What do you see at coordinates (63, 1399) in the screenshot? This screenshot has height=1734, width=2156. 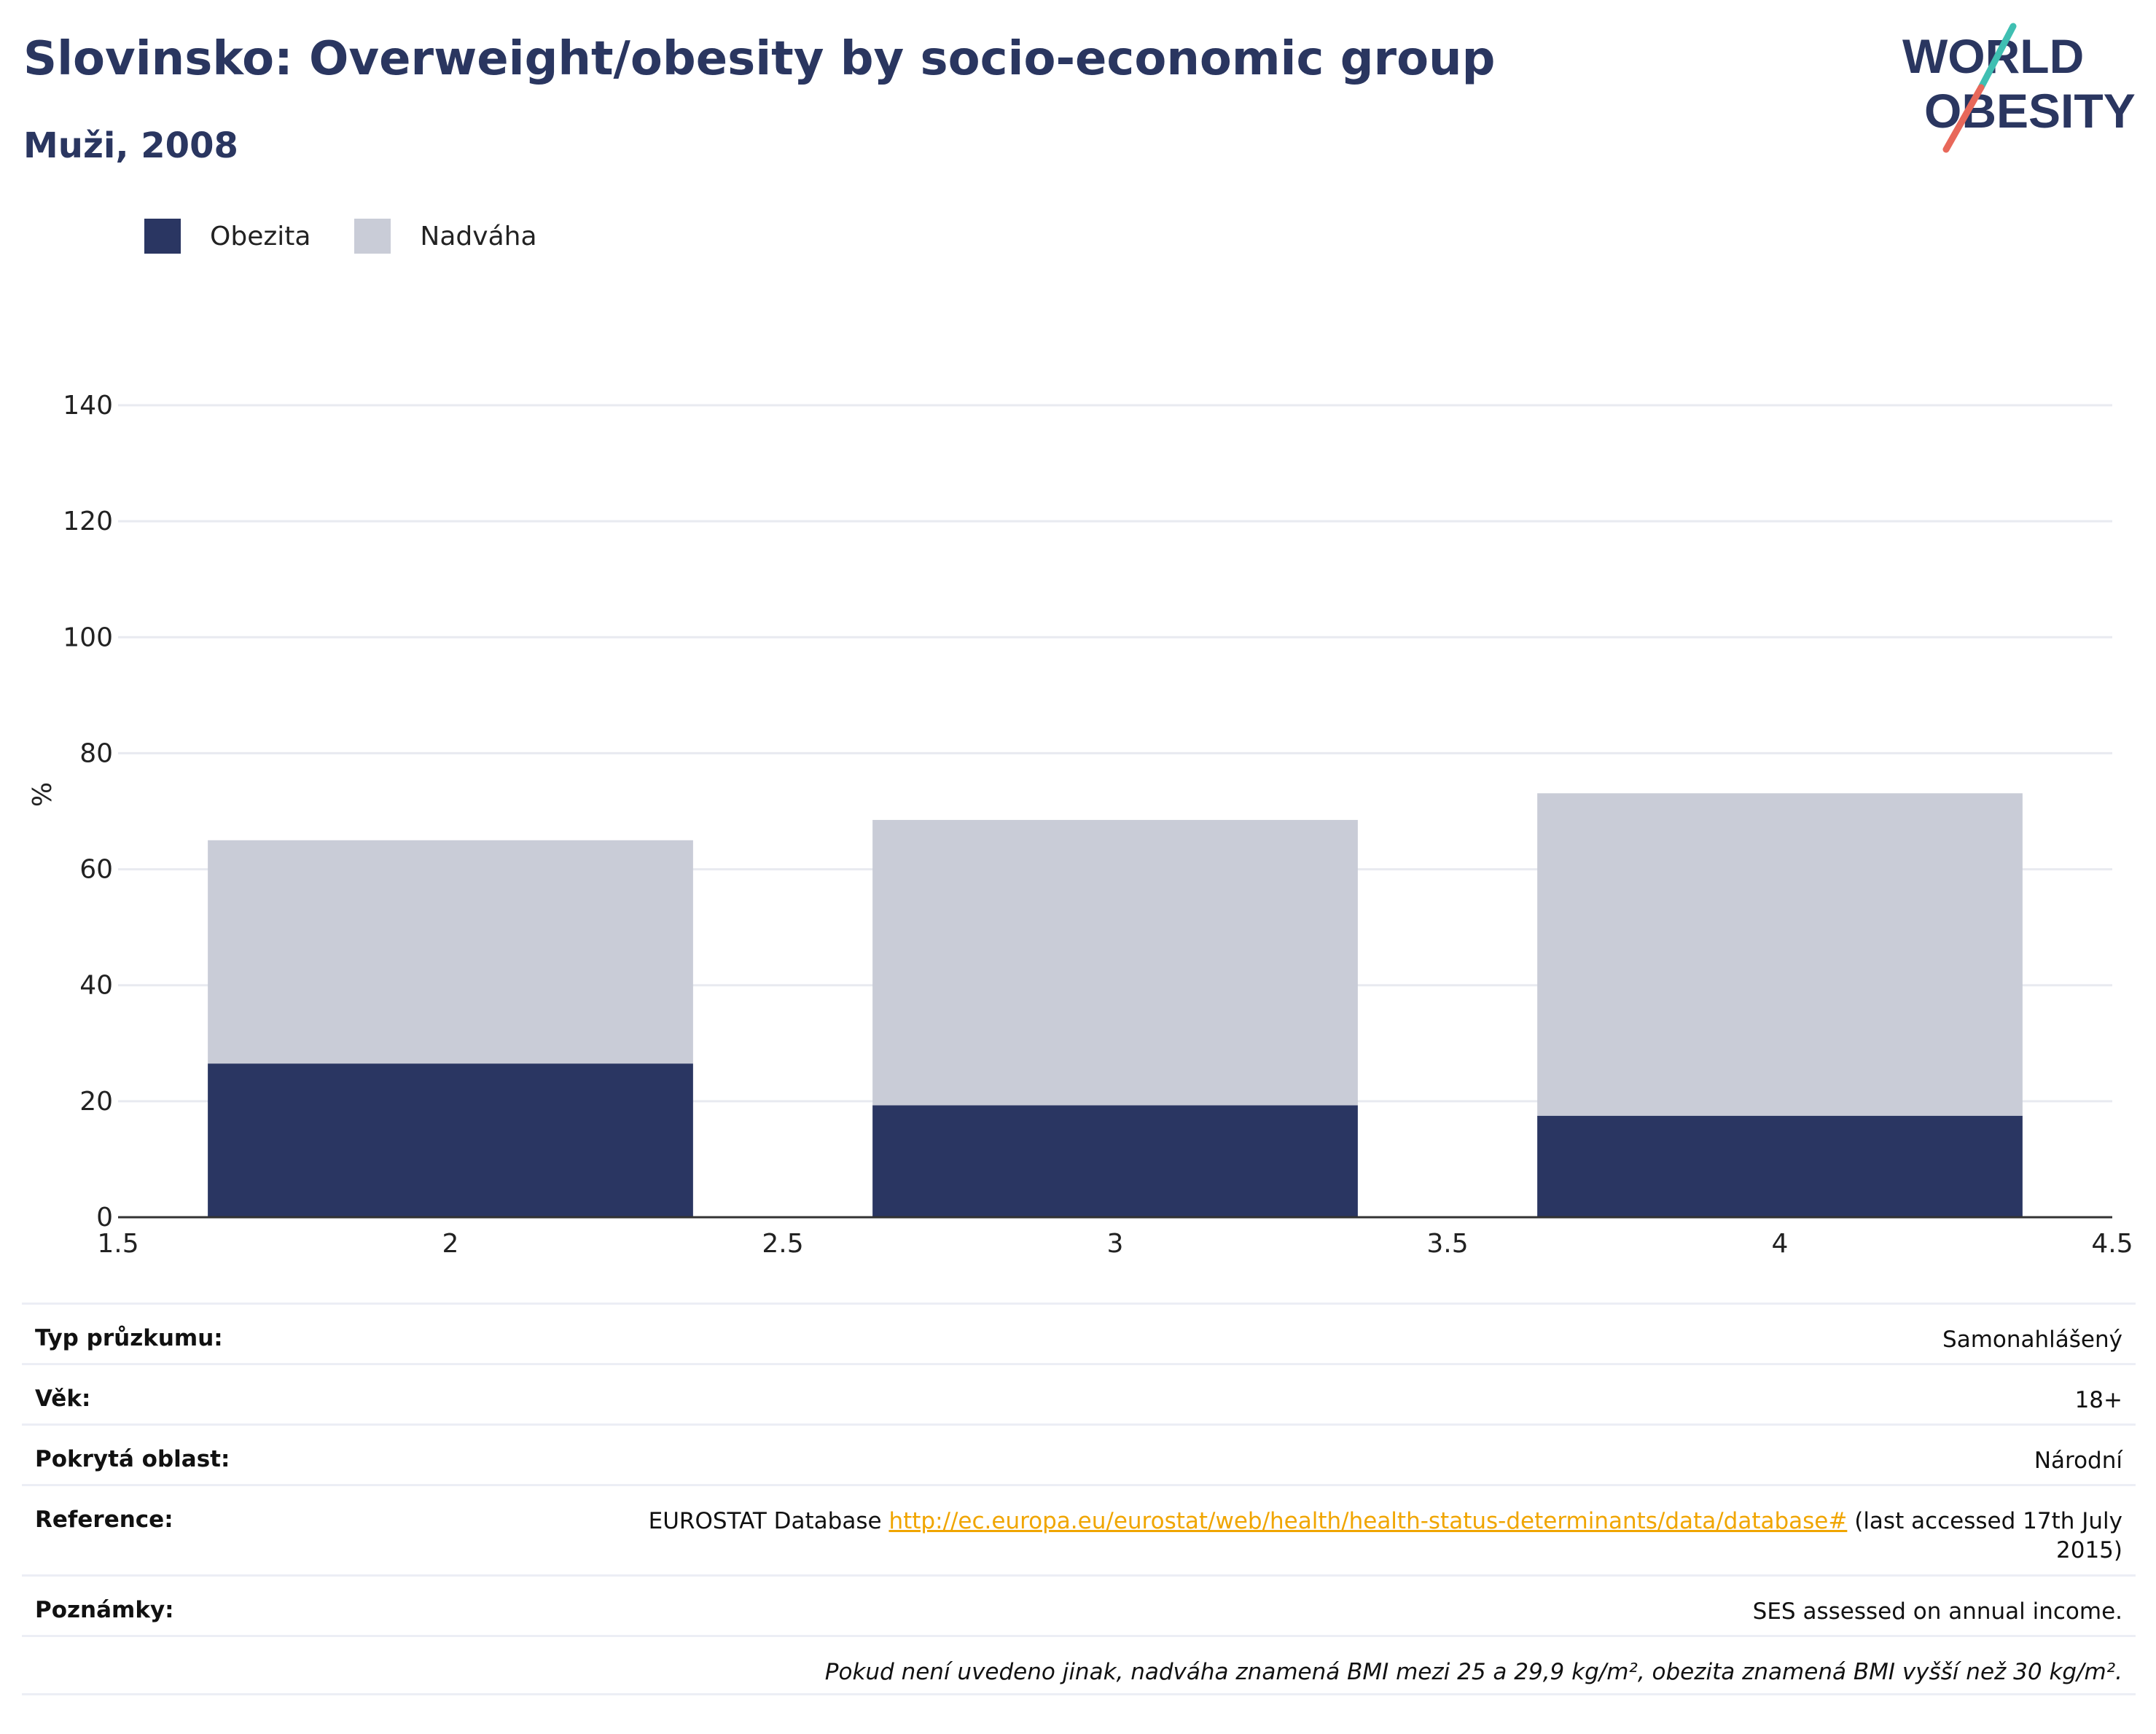 I see `meta-label-age: Věk:` at bounding box center [63, 1399].